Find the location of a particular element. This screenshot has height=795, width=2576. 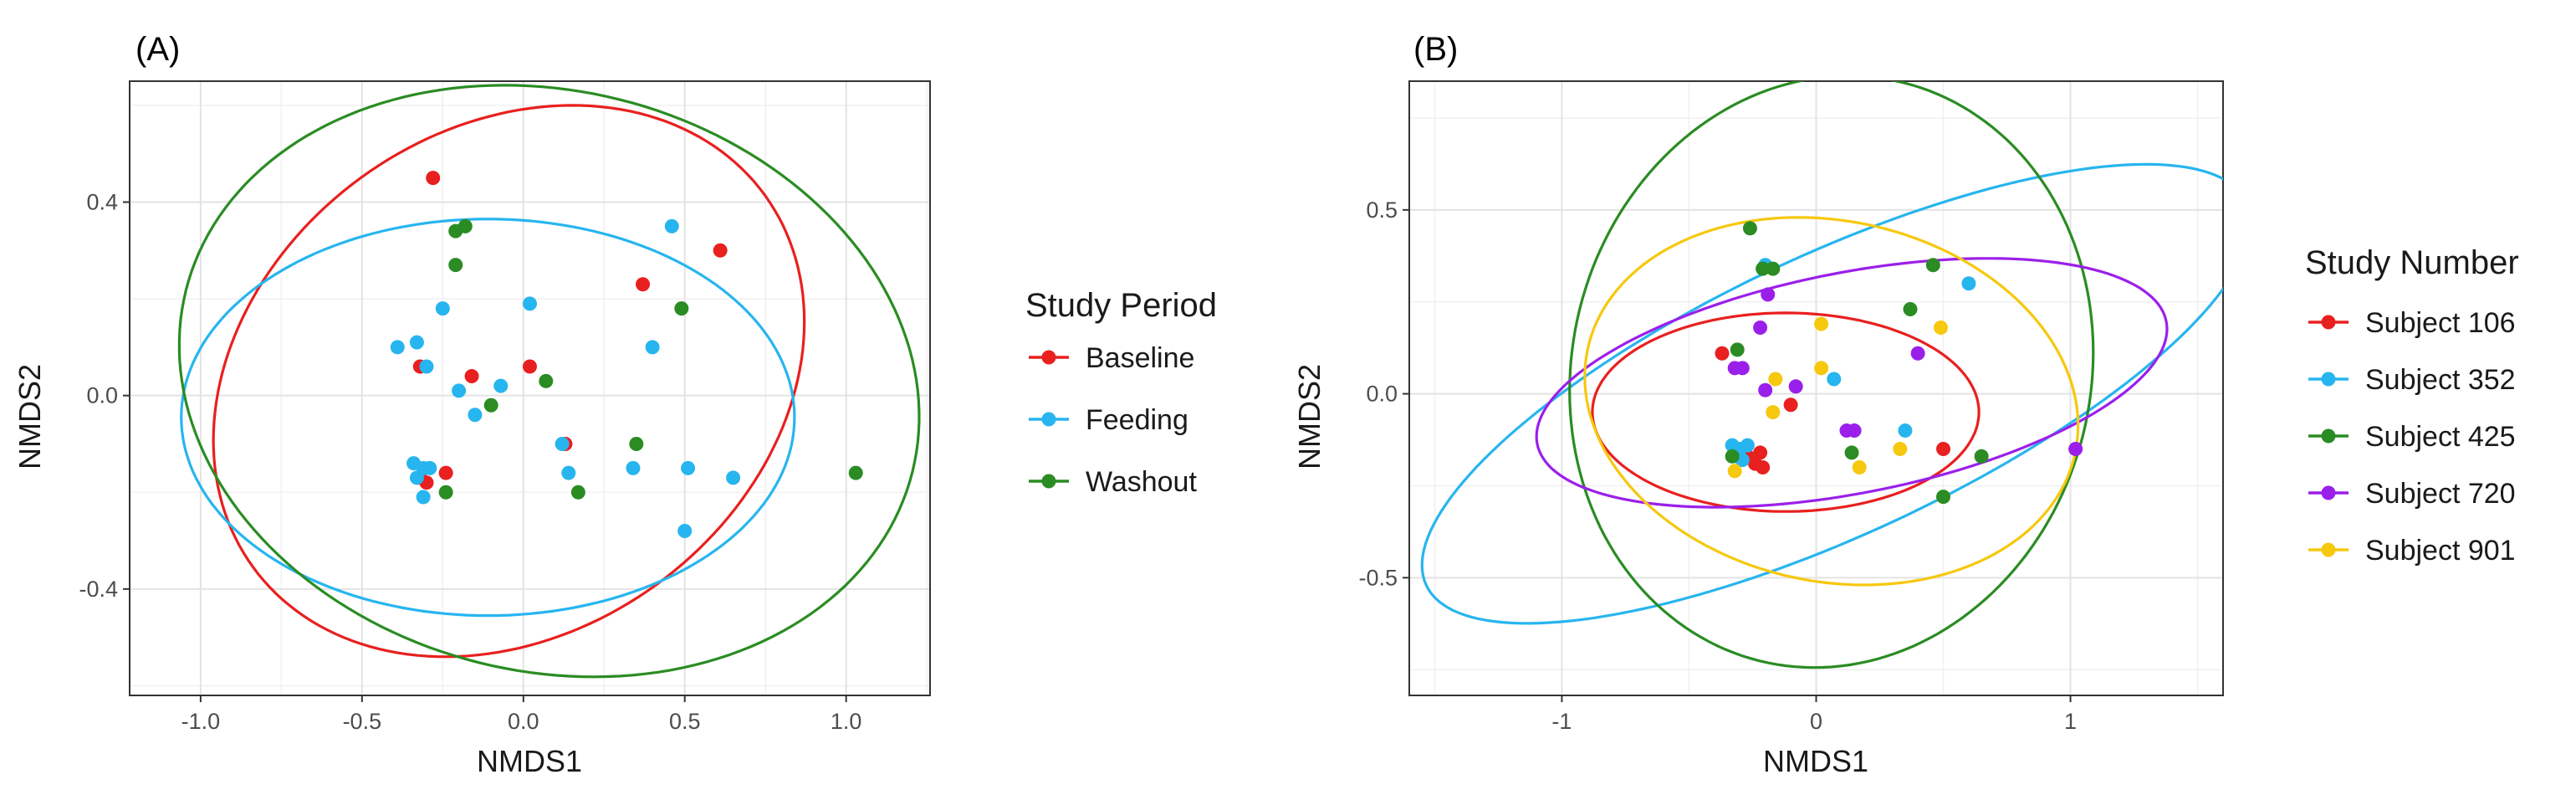

legend-label-subject-106: Subject 106 is located at coordinates (2440, 323).